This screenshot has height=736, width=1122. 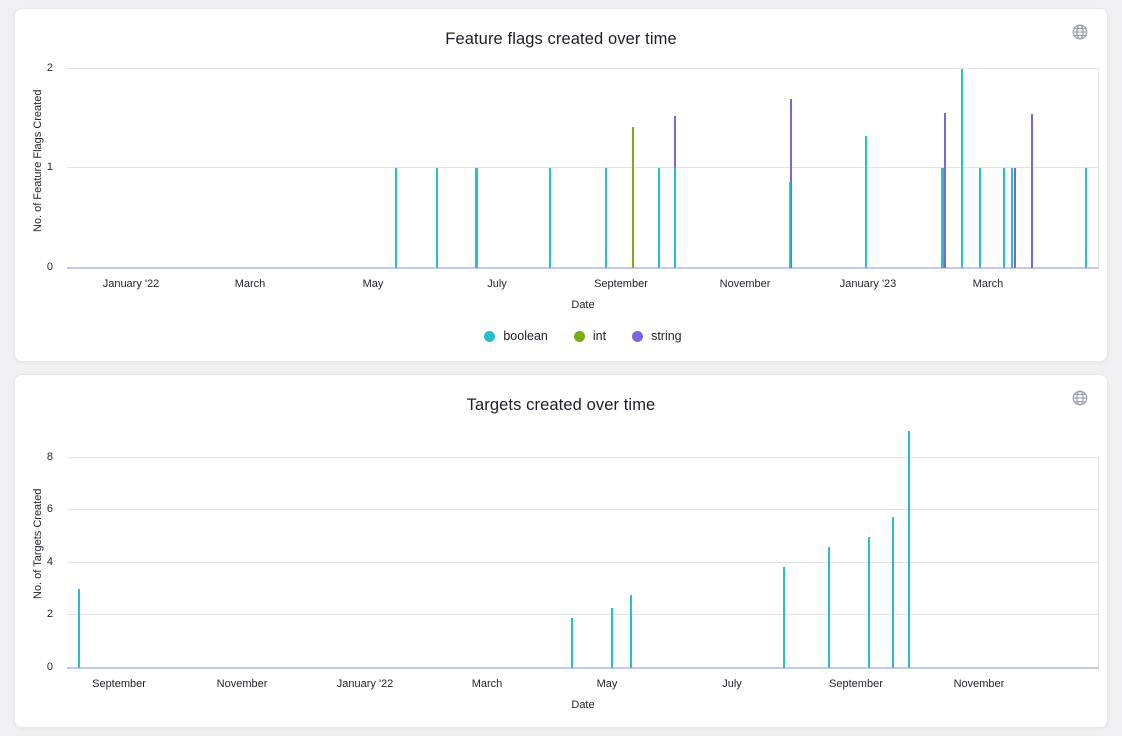 I want to click on legend-item-boolean: boolean, so click(x=516, y=336).